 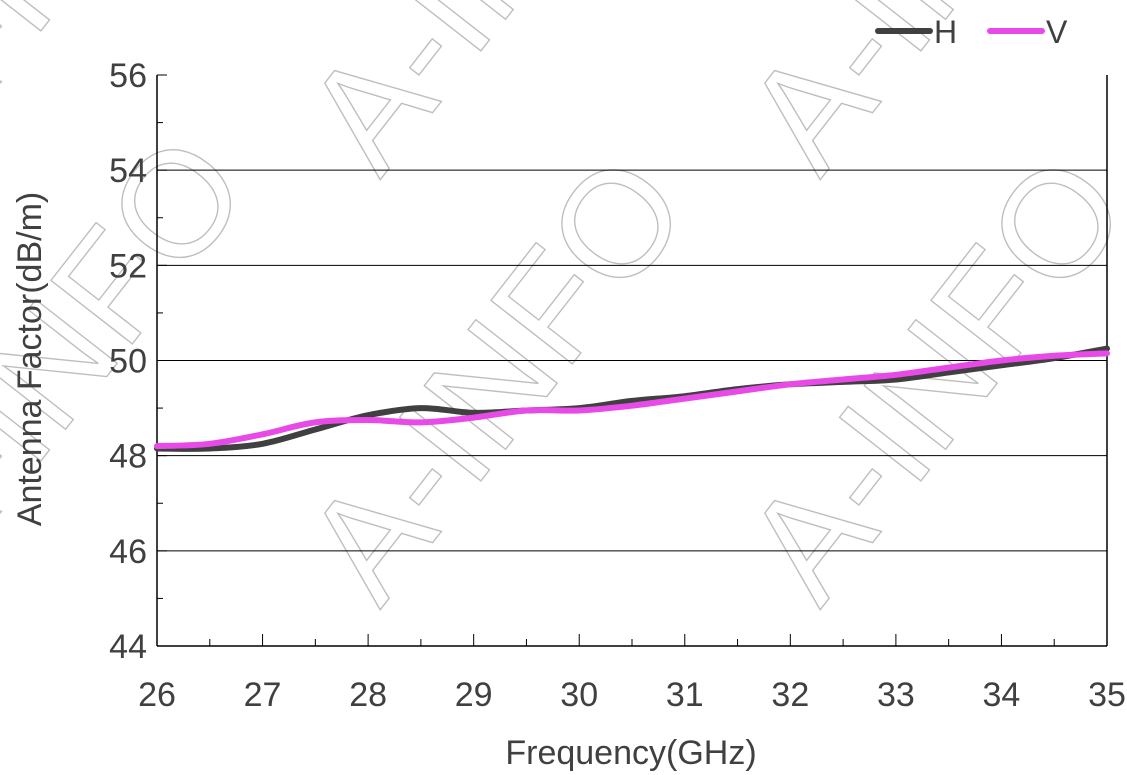 I want to click on x-axis-title: Frequency(GHz), so click(x=630, y=753).